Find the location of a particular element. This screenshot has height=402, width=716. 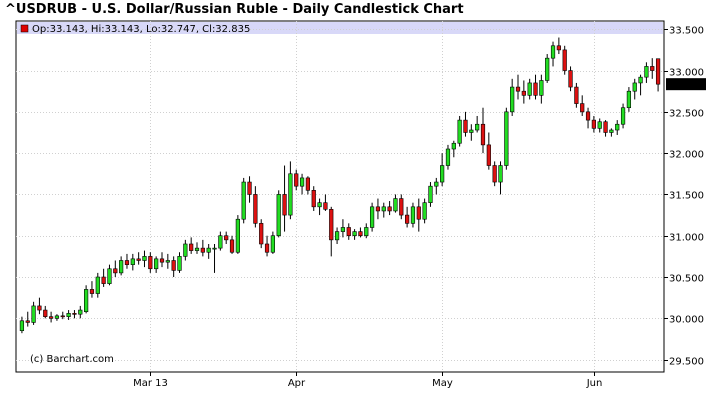

credit-text: (c) Barchart.com is located at coordinates (72, 359).